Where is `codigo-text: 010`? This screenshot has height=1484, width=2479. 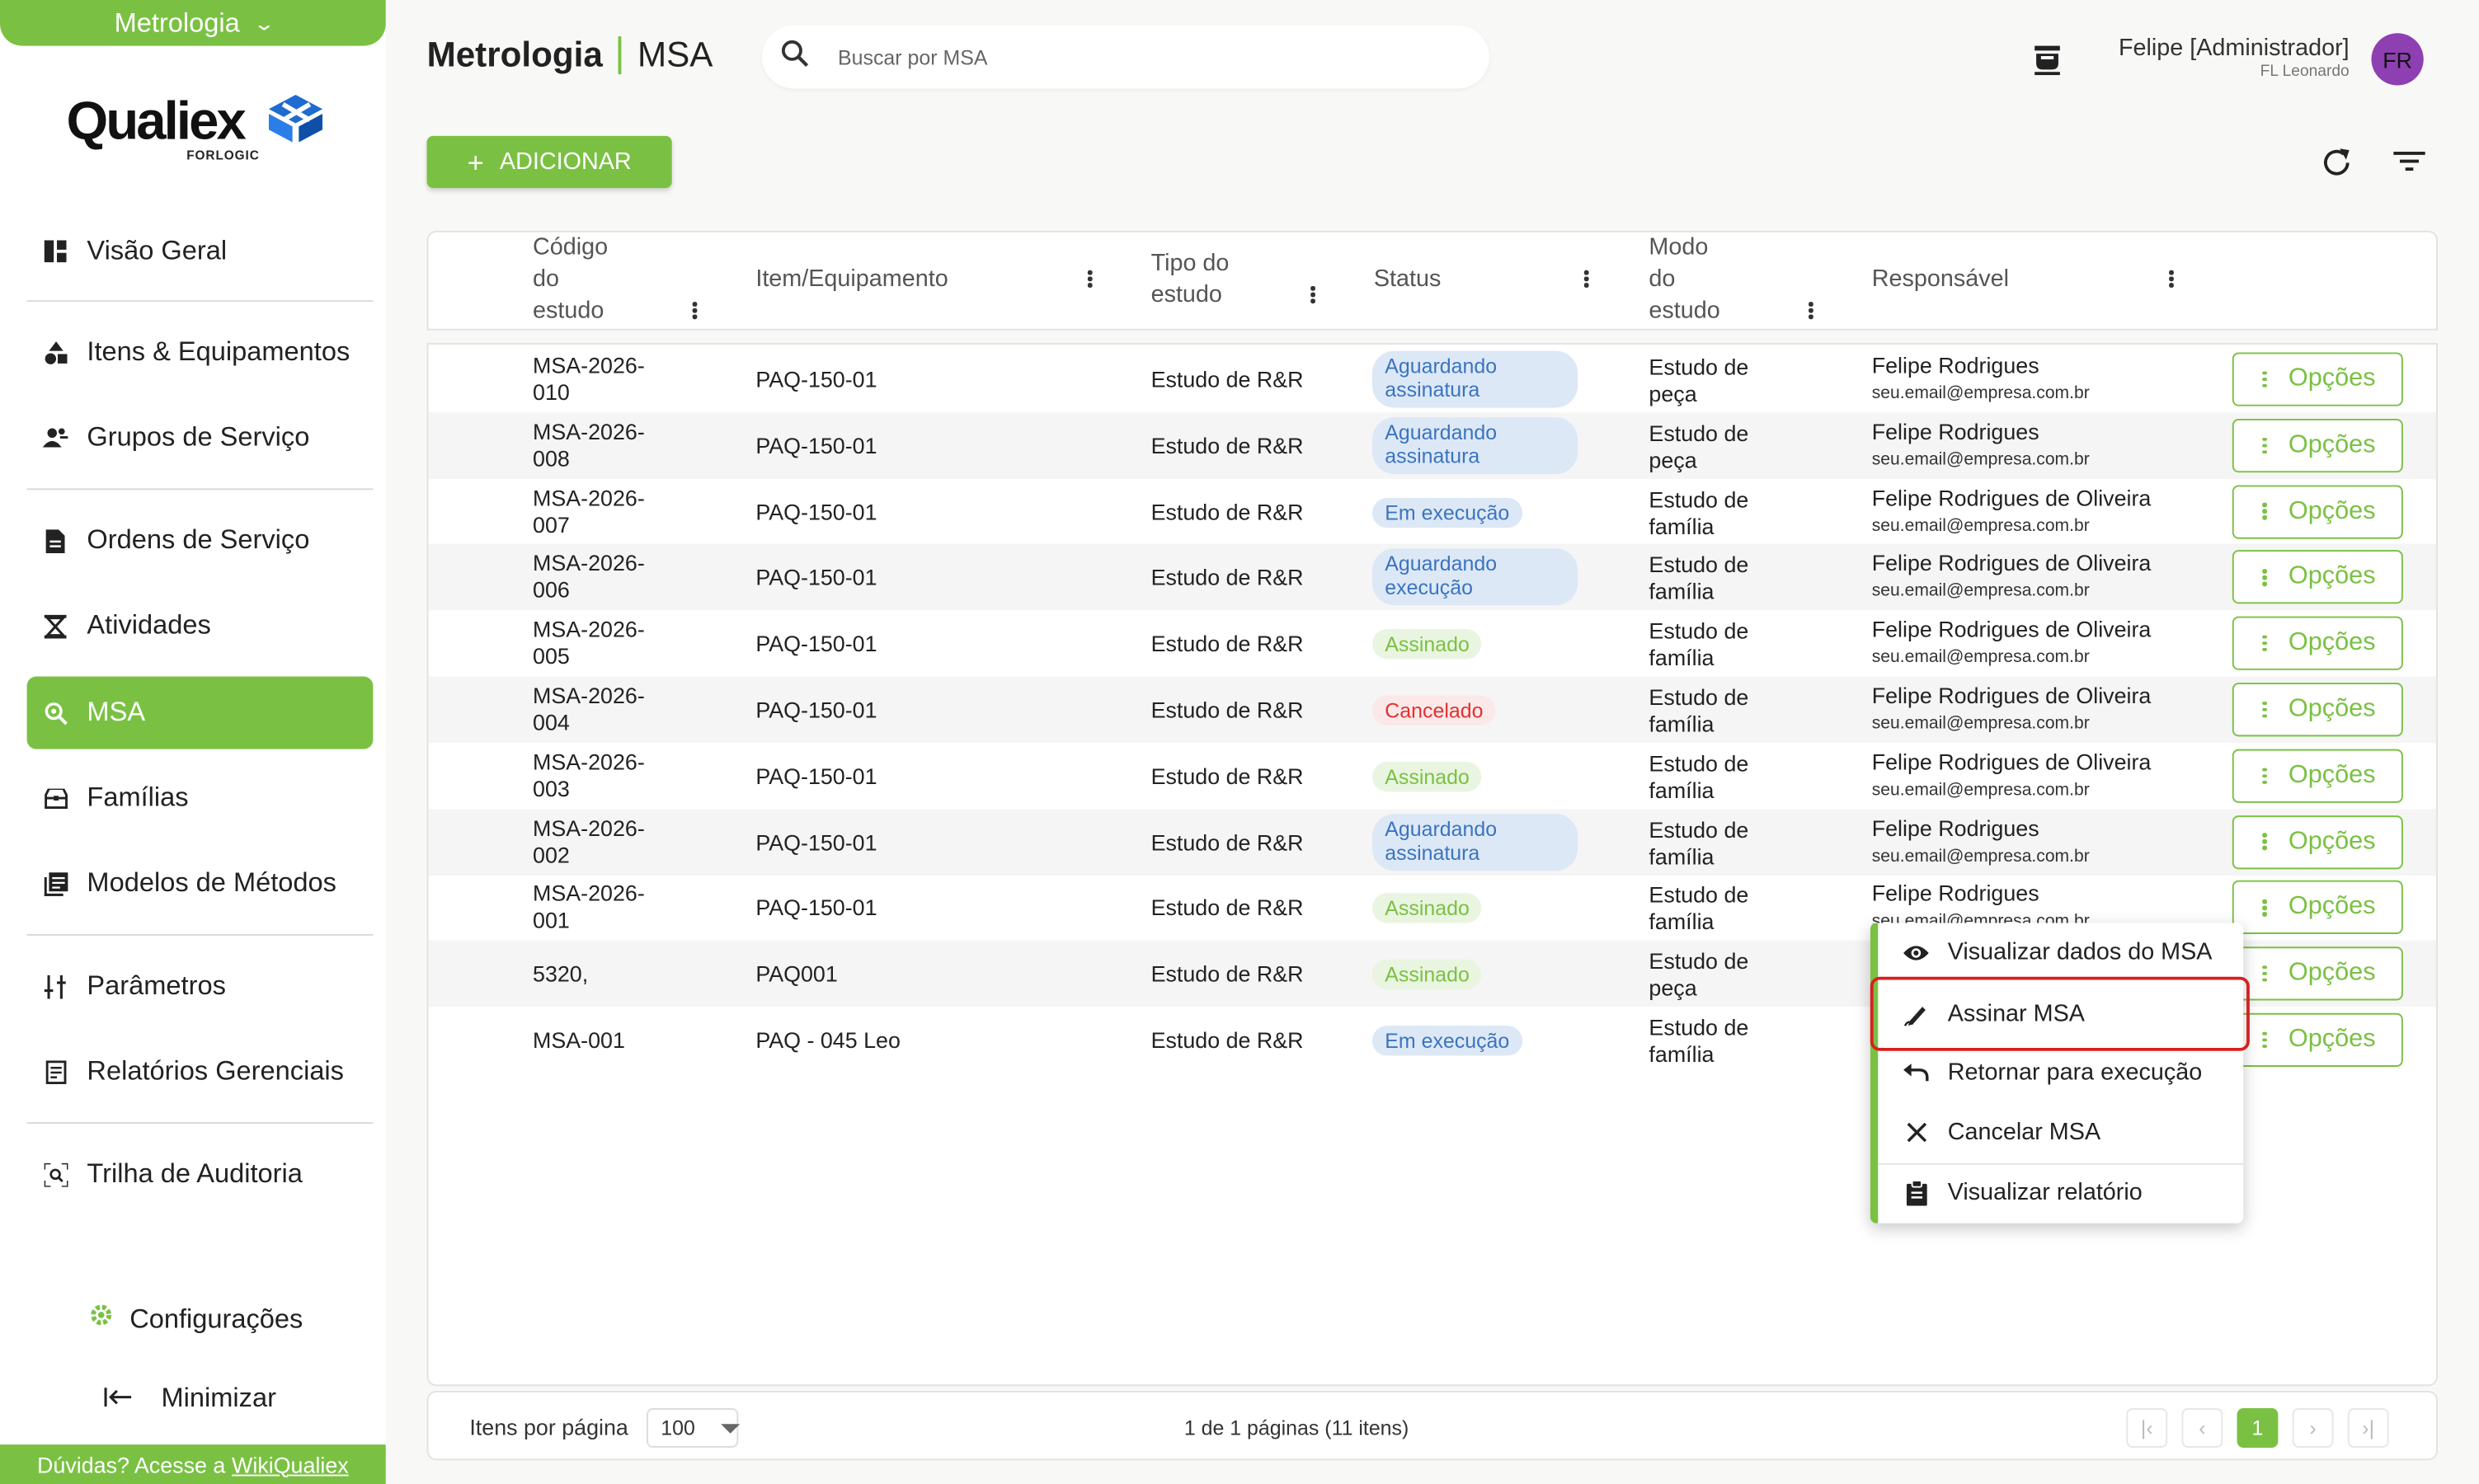
codigo-text: 010 is located at coordinates (552, 392).